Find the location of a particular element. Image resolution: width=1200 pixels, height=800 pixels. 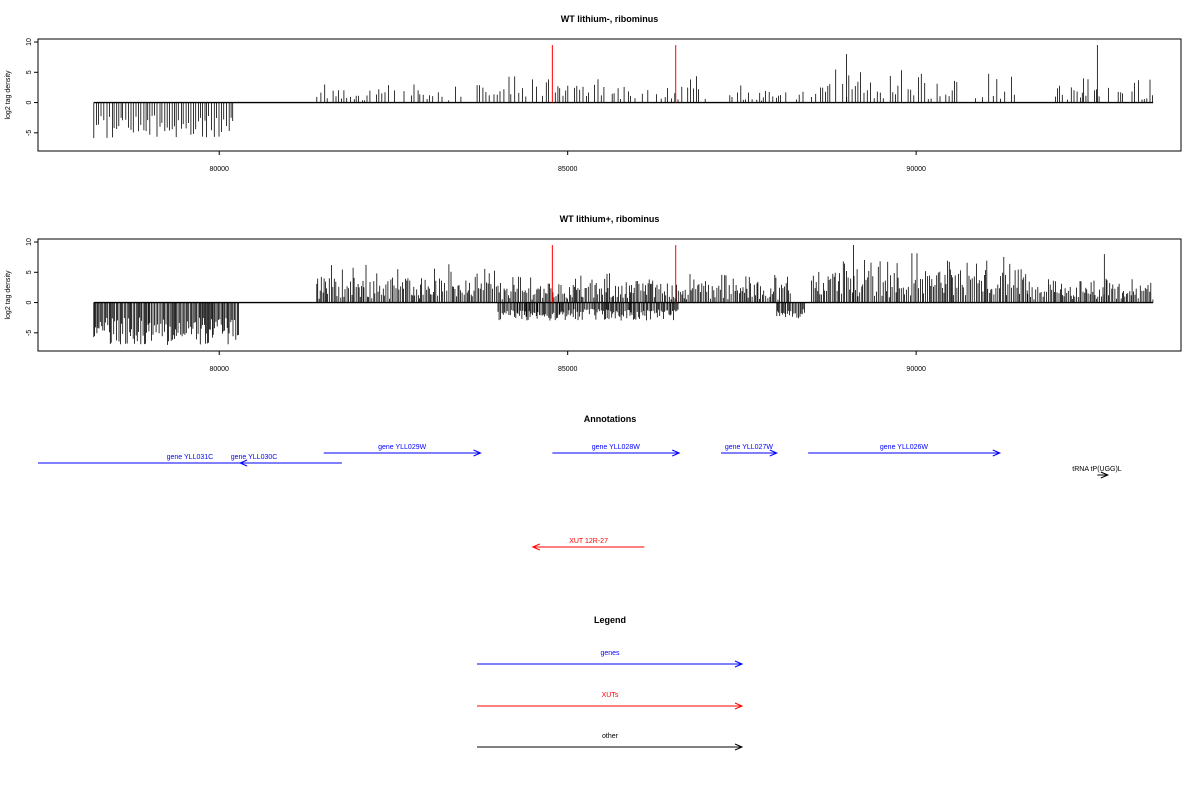

feature-label: gene YLL028W is located at coordinates (616, 447).